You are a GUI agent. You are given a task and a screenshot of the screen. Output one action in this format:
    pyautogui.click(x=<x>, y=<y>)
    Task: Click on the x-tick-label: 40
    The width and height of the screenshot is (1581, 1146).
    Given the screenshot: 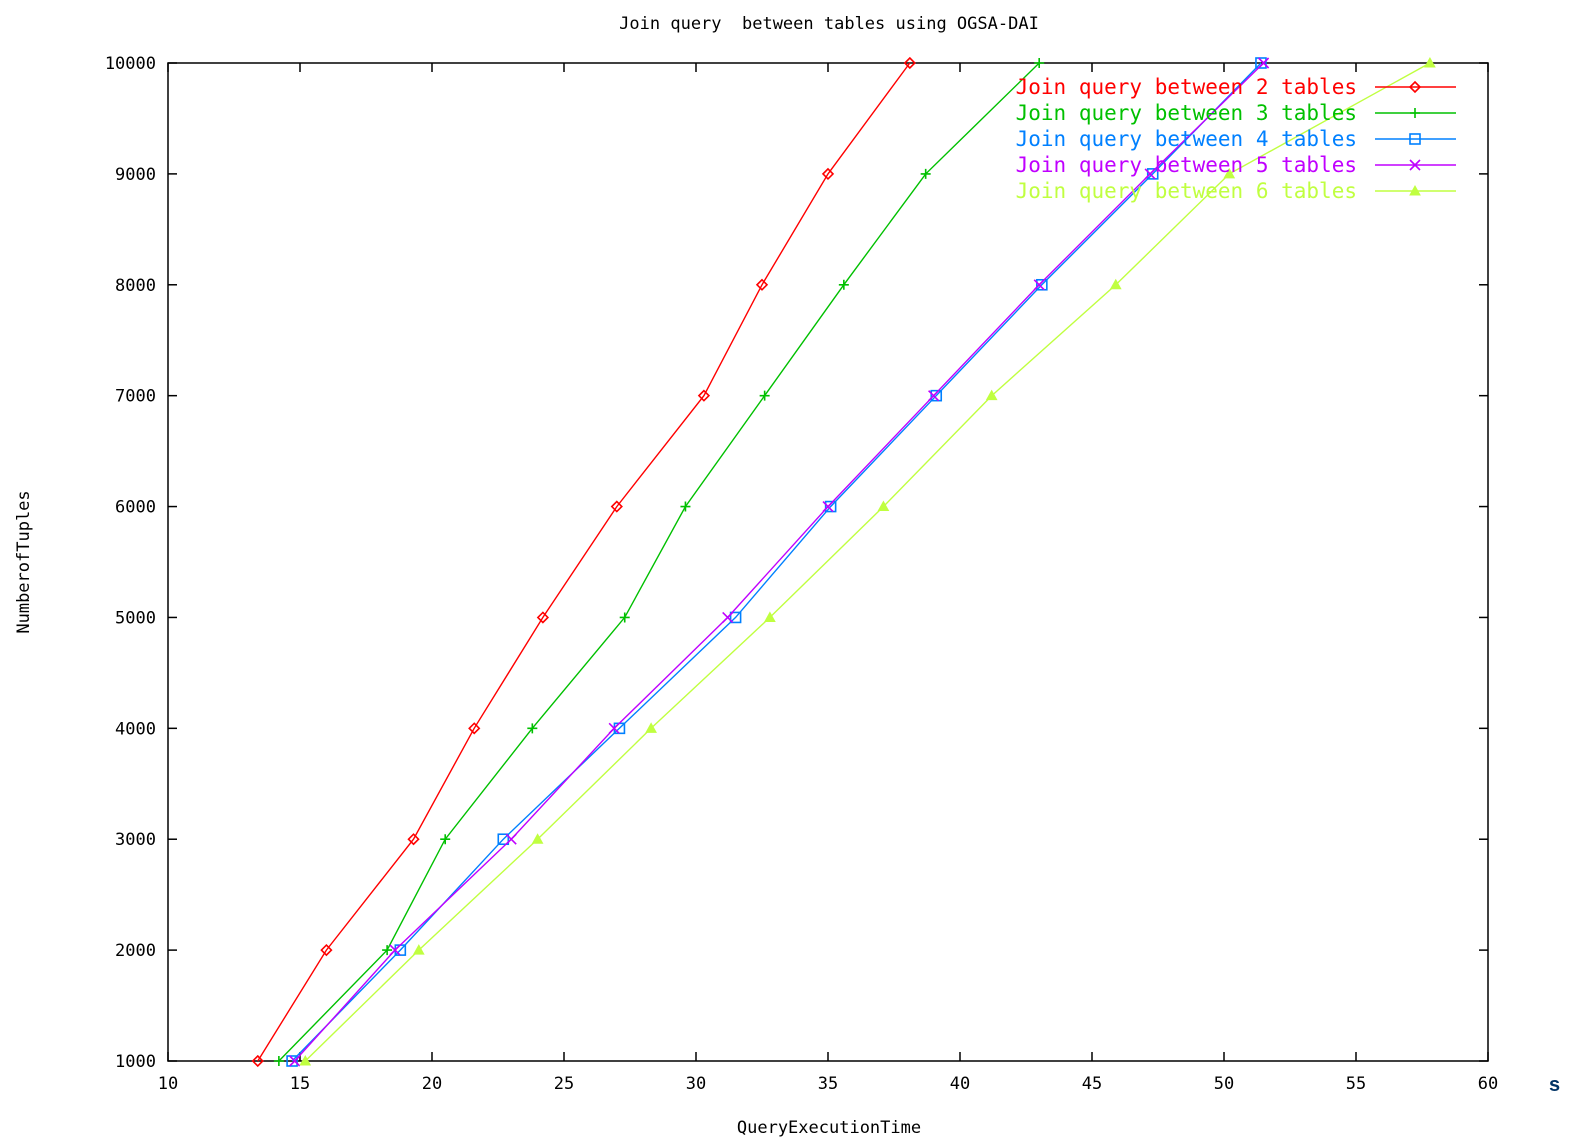 What is the action you would take?
    pyautogui.click(x=960, y=1084)
    